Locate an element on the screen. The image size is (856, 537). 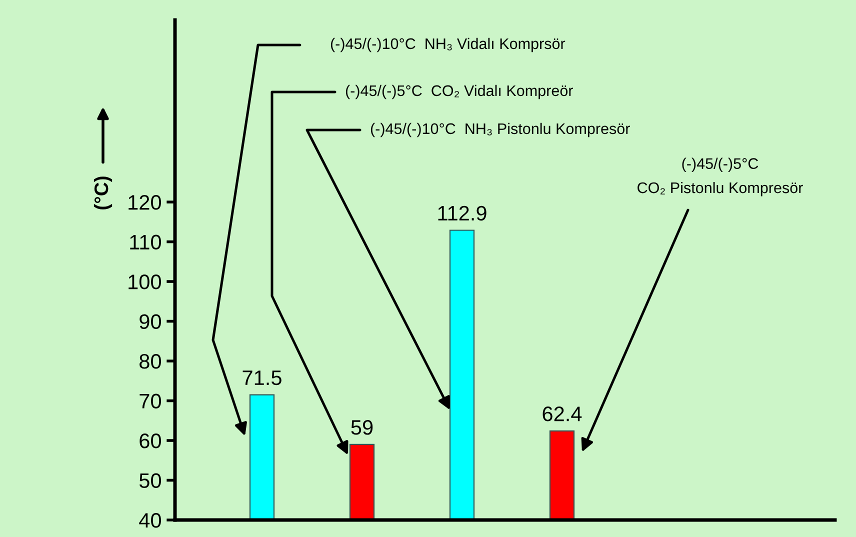
y-tick-label: 120 is located at coordinates (144, 202).